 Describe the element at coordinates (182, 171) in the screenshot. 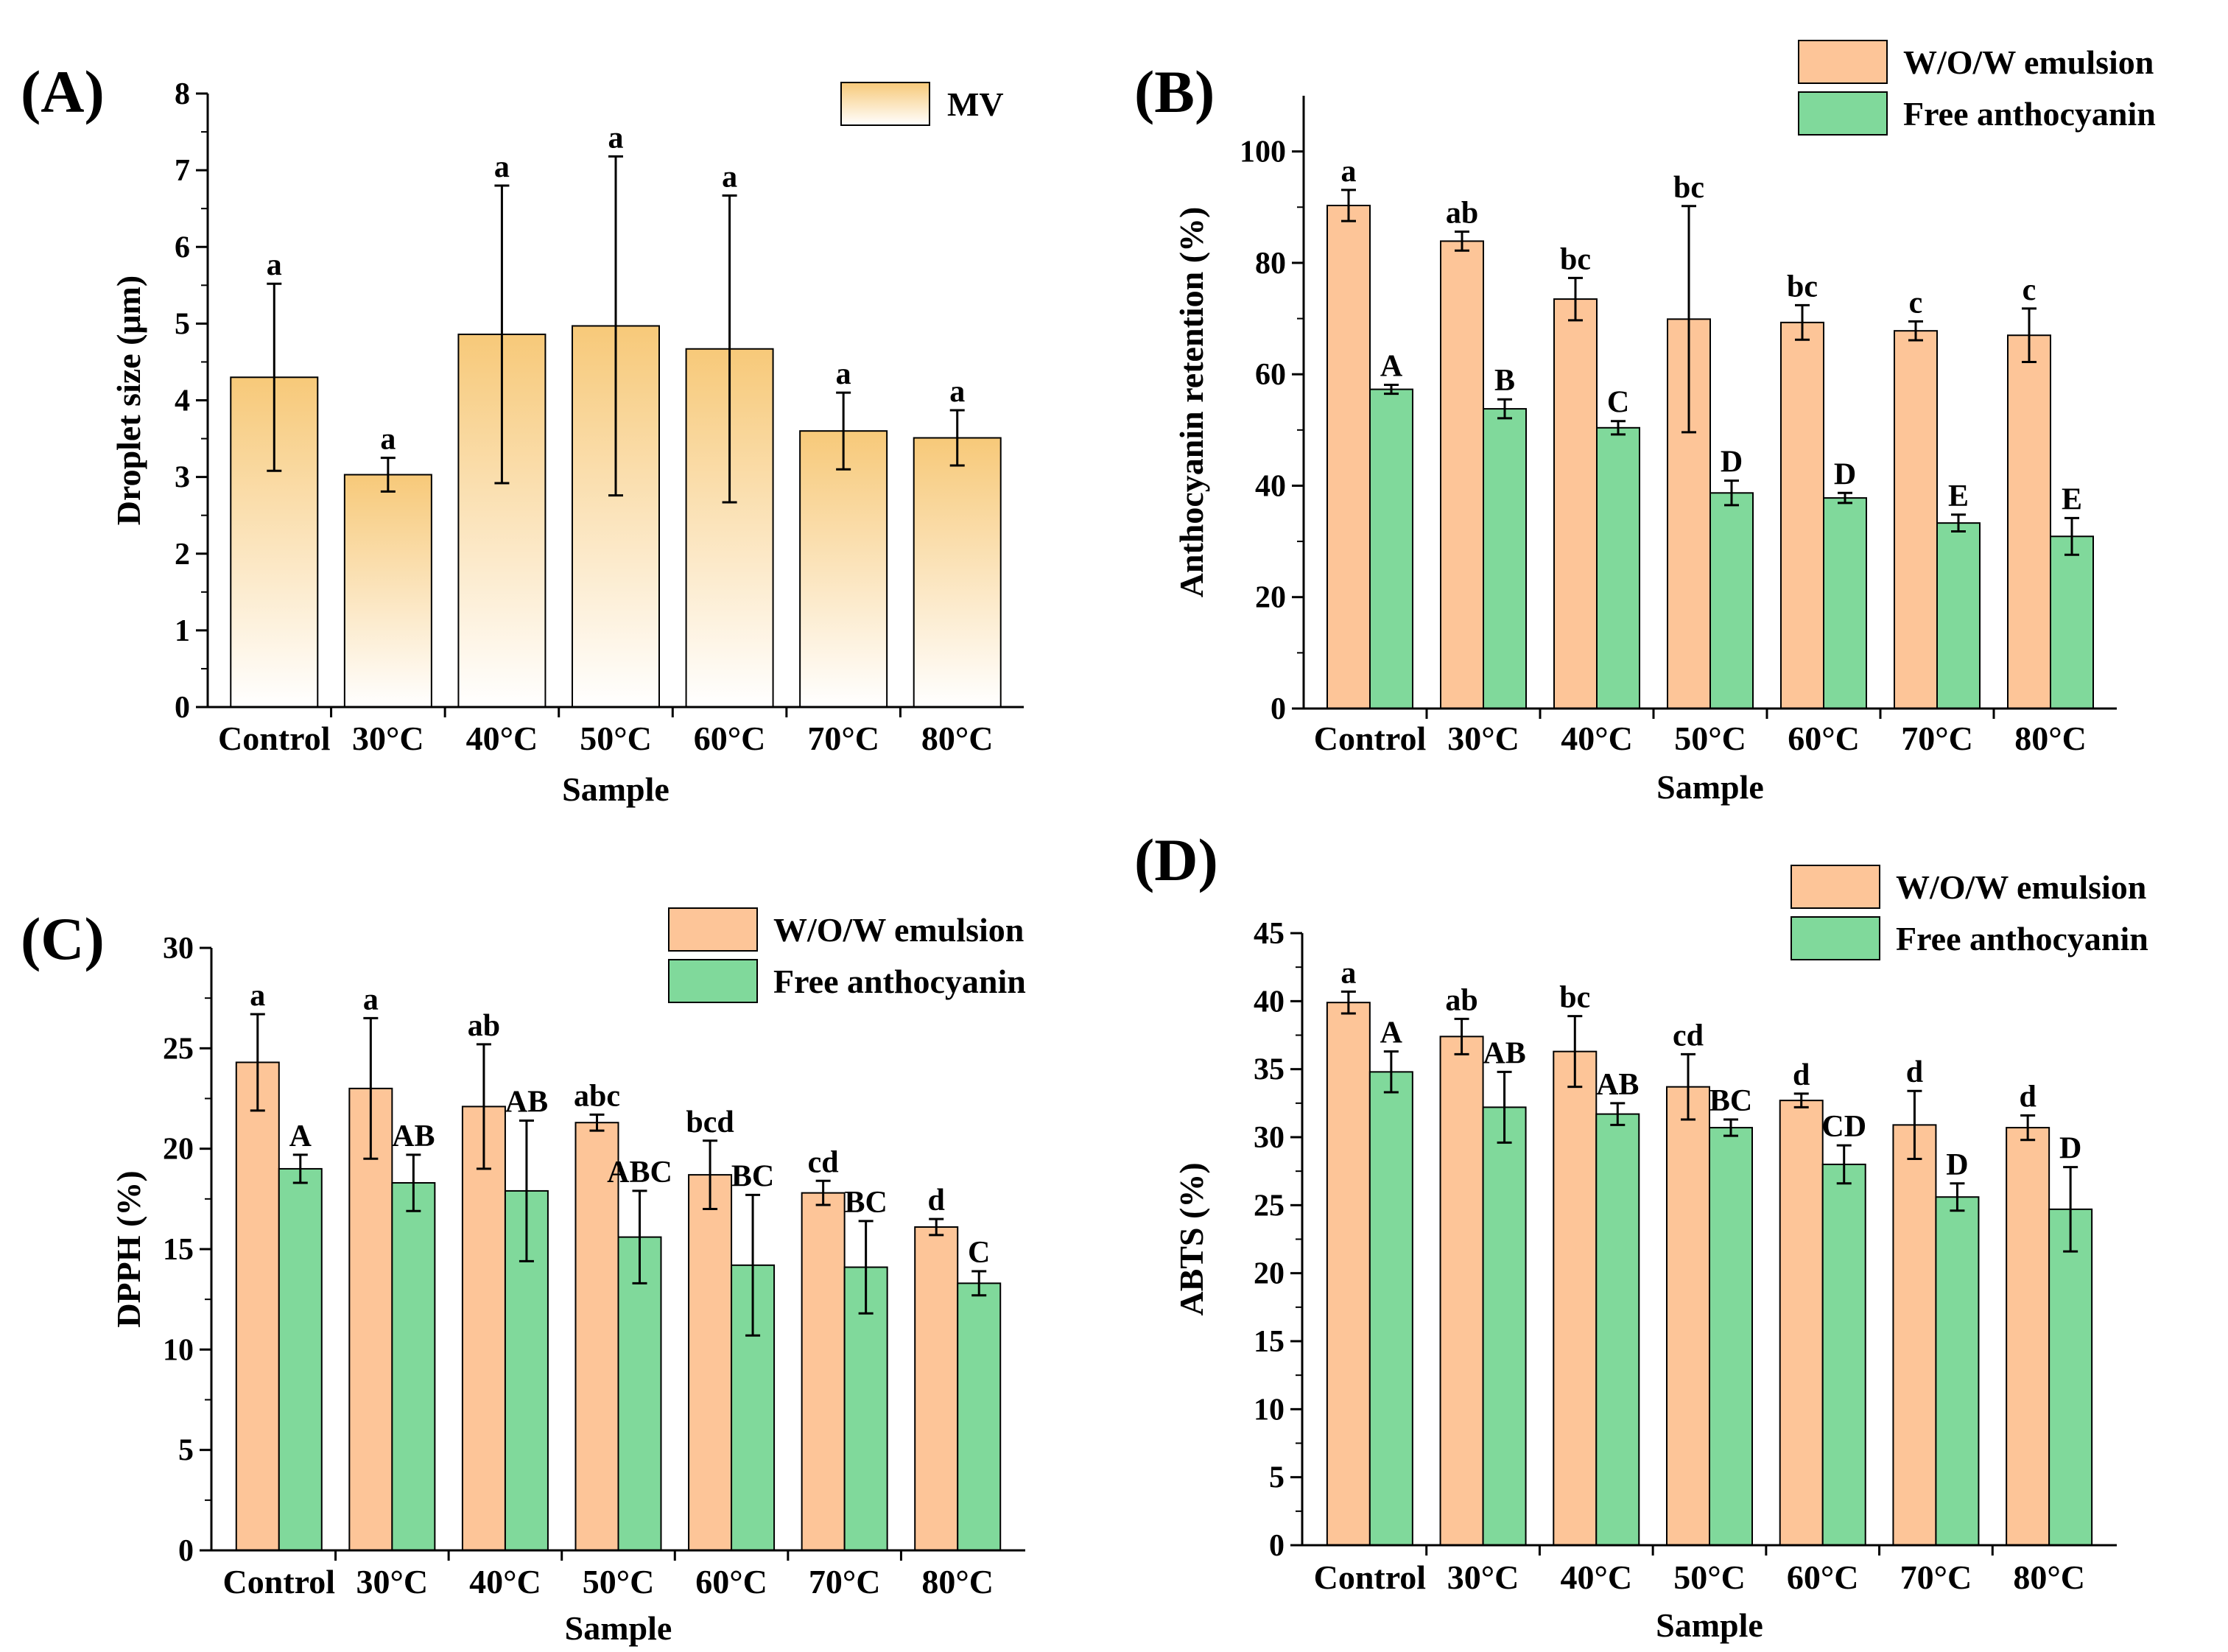

I see `y-tick-label: 7` at that location.